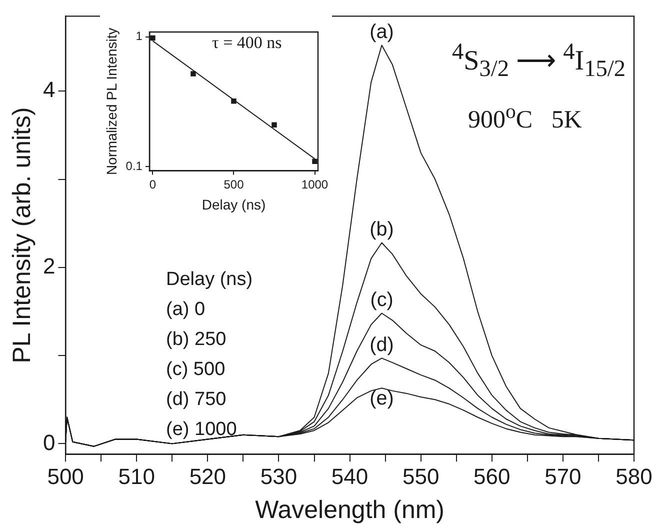  I want to click on series-label: (d), so click(382, 345).